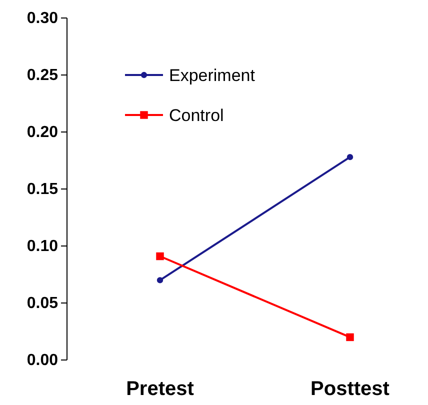  I want to click on y-tick-label: 0.30, so click(42, 19).